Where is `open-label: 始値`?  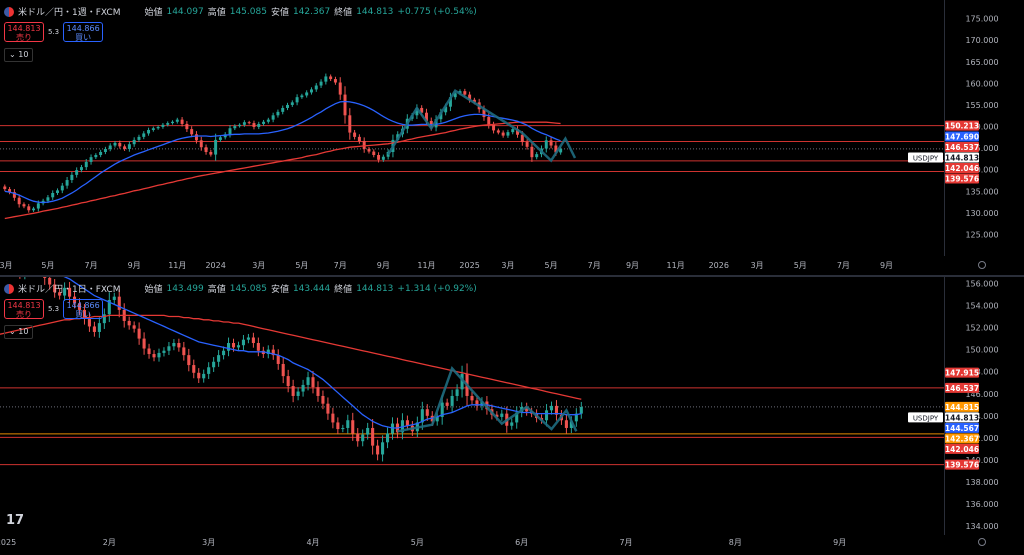 open-label: 始値 is located at coordinates (153, 13).